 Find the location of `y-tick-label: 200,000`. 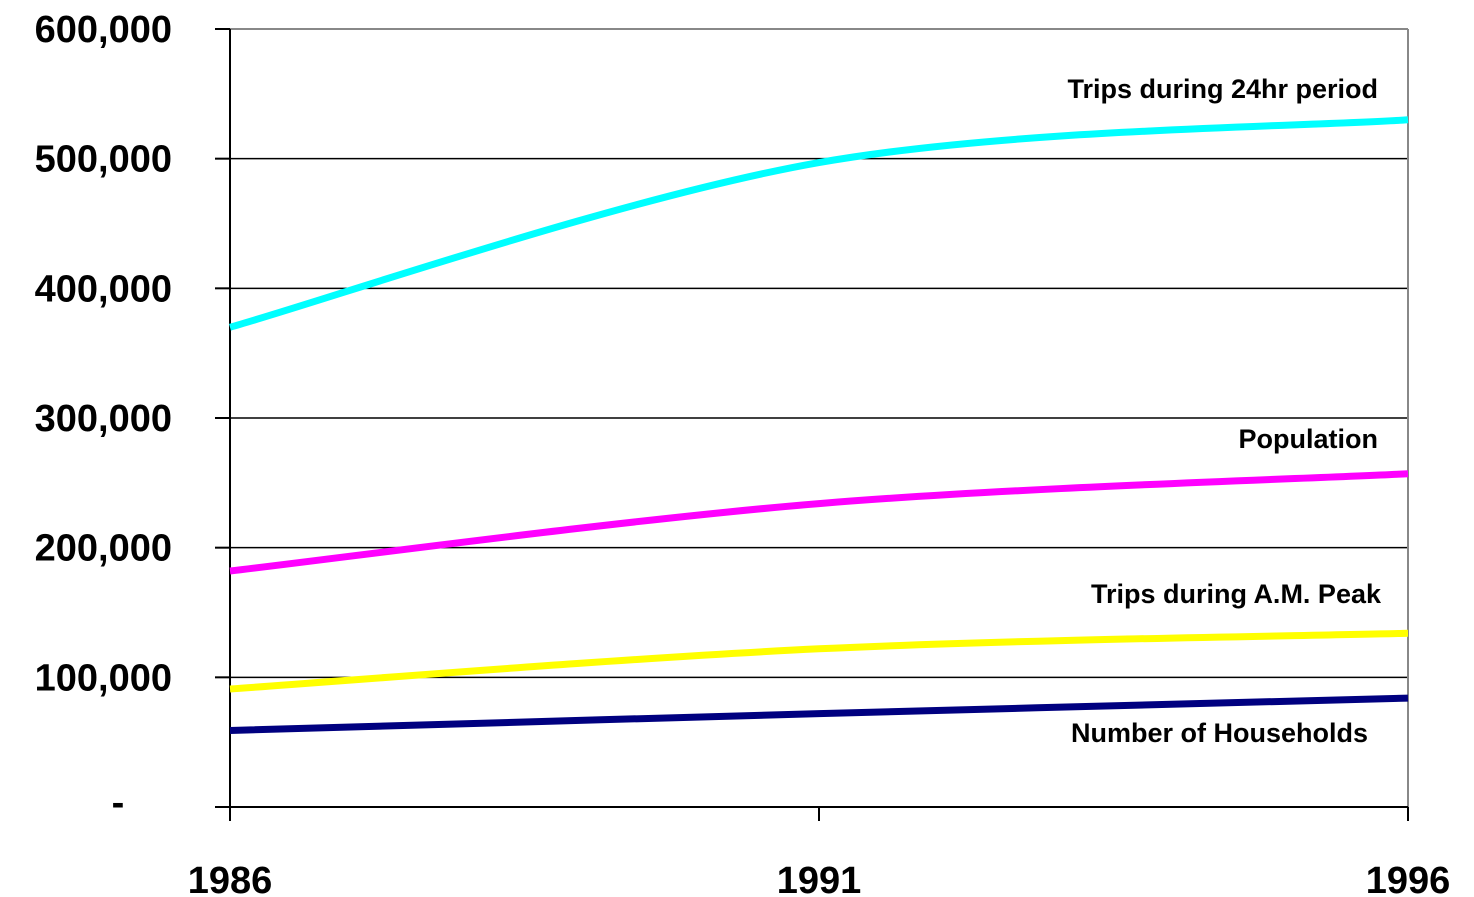

y-tick-label: 200,000 is located at coordinates (103, 549).